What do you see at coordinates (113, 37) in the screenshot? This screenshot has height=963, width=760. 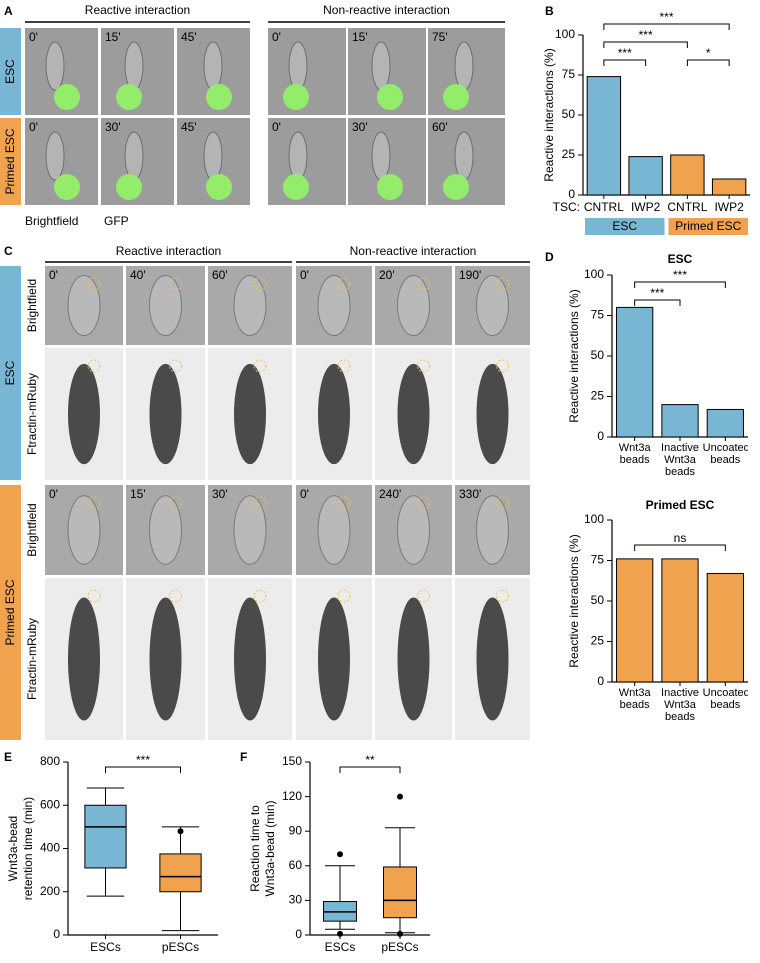 I see `timestamp: 15'` at bounding box center [113, 37].